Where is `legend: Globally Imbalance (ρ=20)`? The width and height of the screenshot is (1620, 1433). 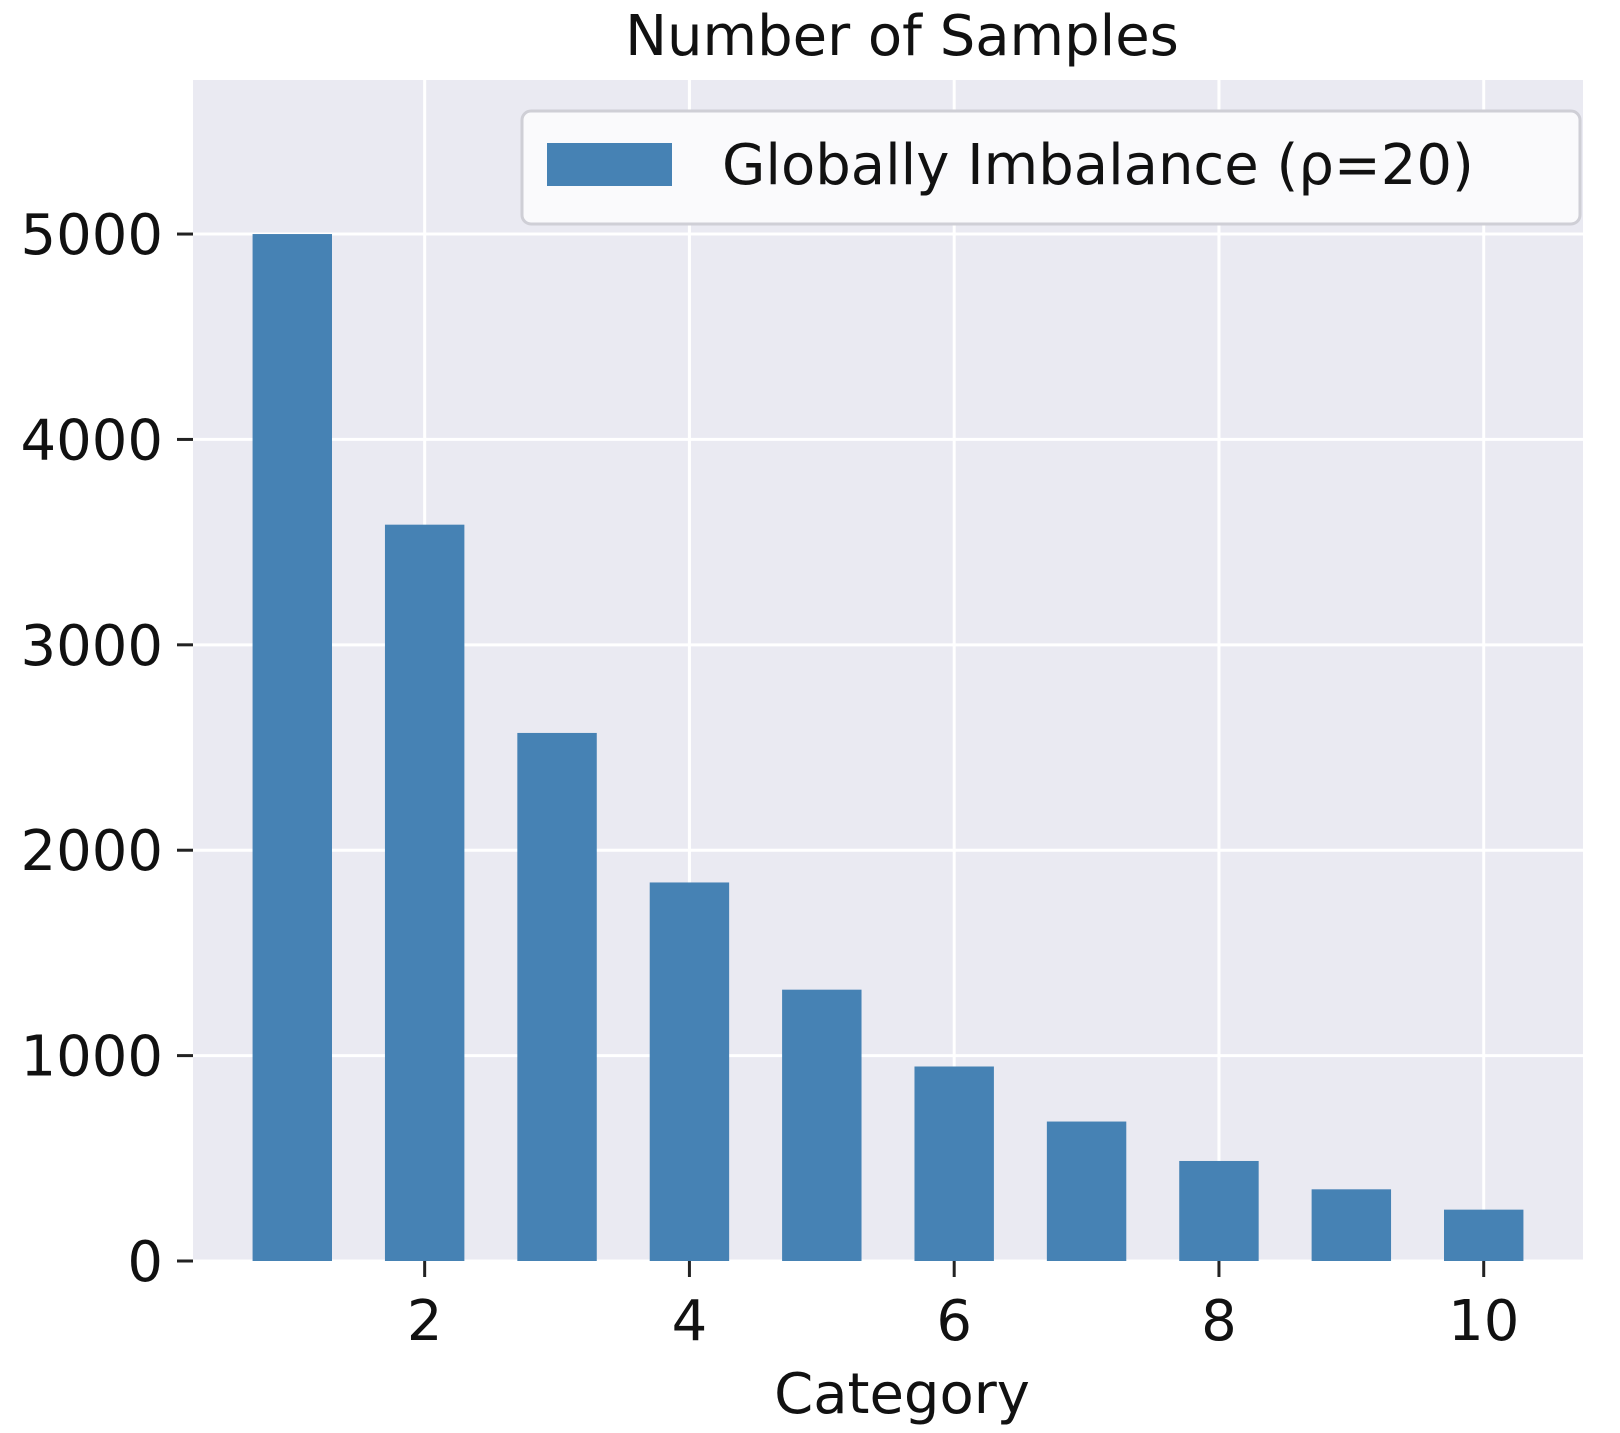 legend: Globally Imbalance (ρ=20) is located at coordinates (1051, 167).